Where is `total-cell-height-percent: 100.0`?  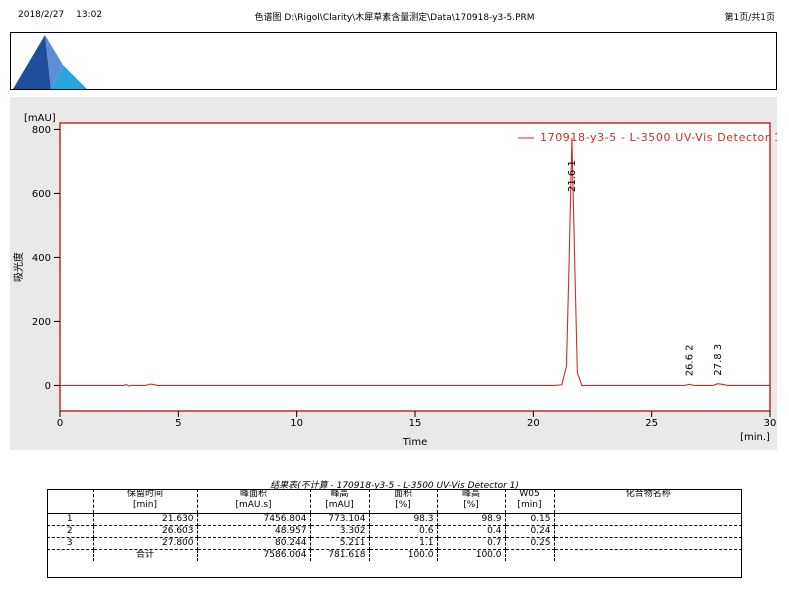
total-cell-height-percent: 100.0 is located at coordinates (471, 555).